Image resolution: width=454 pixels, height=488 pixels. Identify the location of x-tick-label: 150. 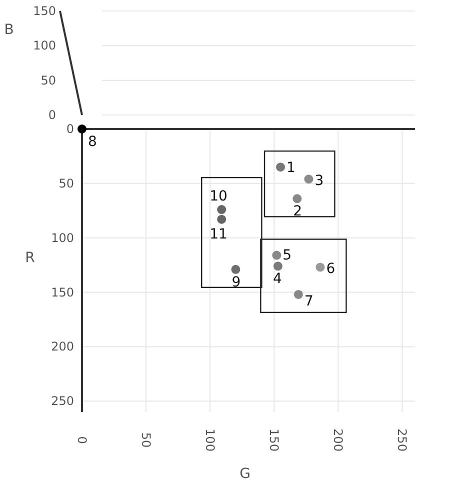
(274, 440).